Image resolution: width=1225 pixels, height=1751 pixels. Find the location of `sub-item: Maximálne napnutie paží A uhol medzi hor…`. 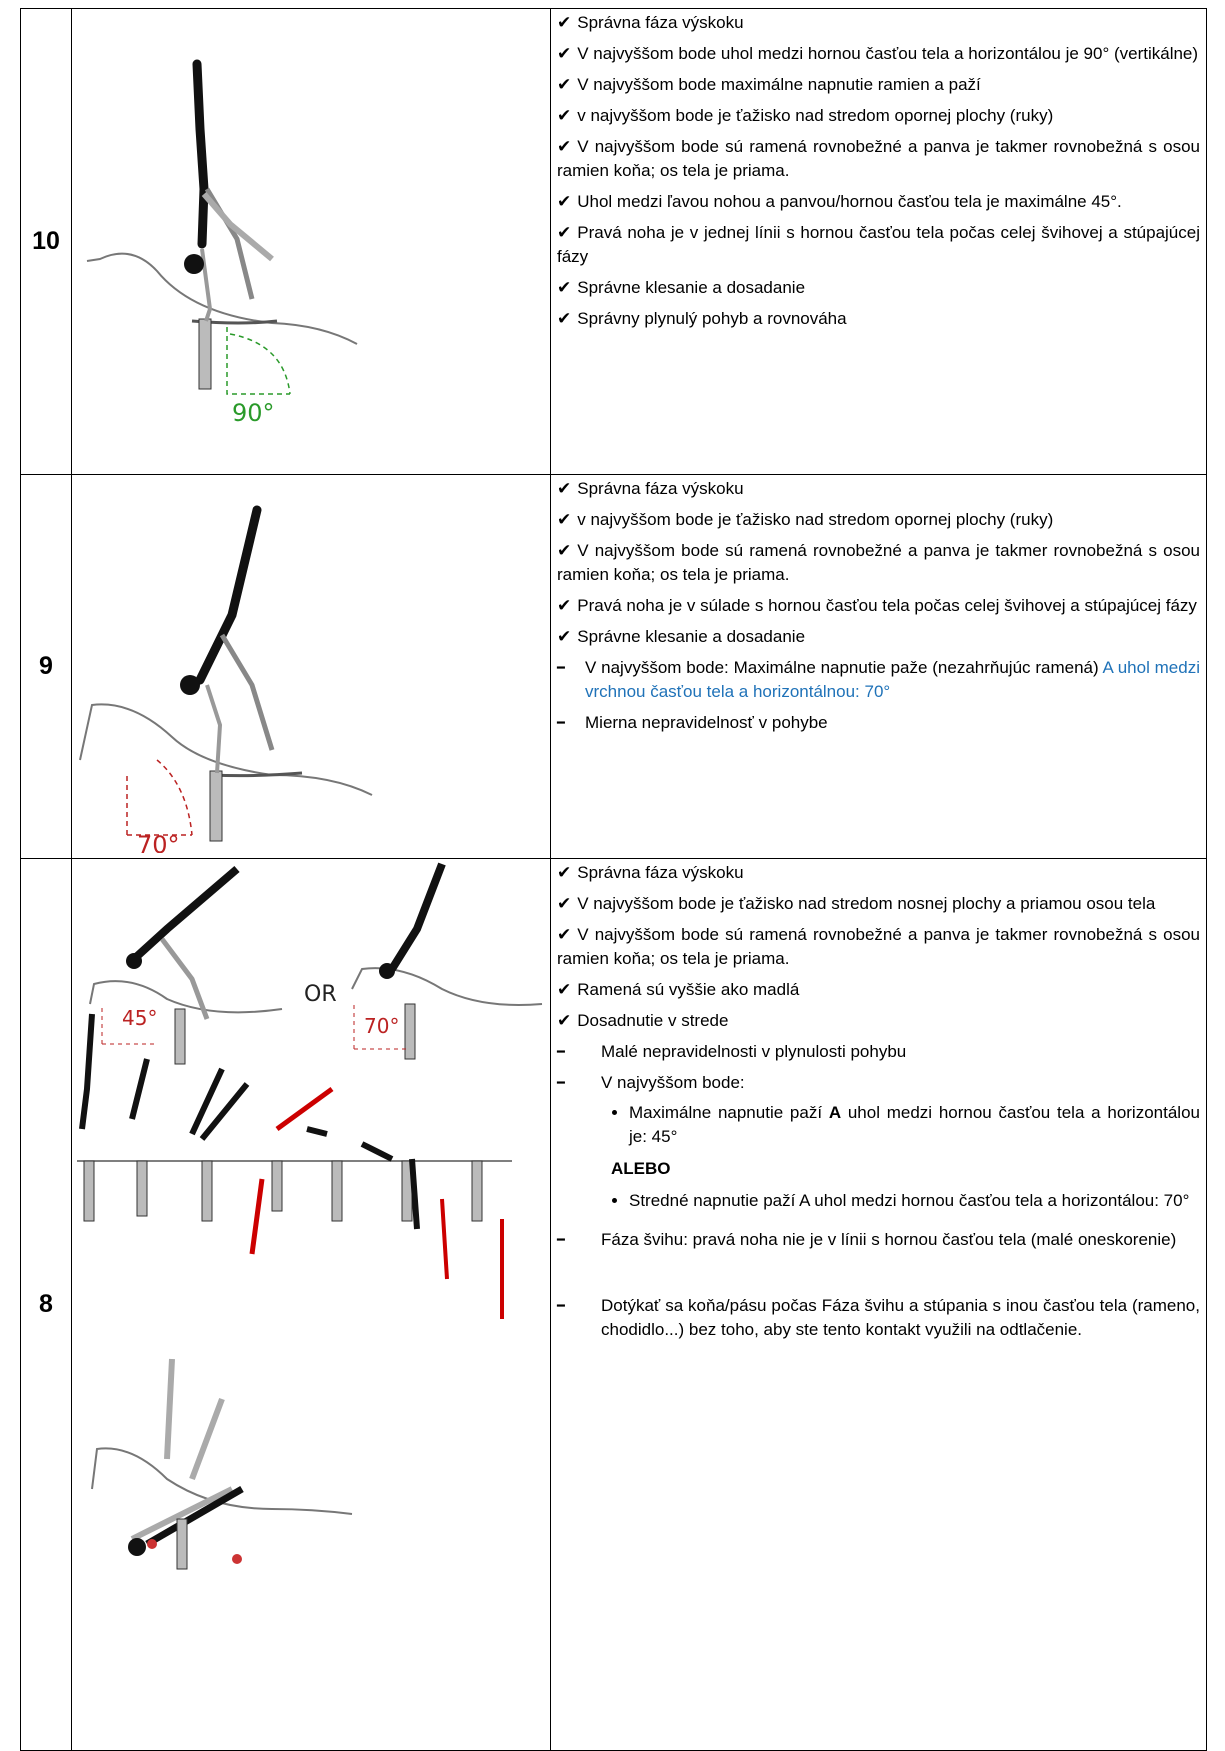

sub-item: Maximálne napnutie paží A uhol medzi hor… is located at coordinates (914, 1125).